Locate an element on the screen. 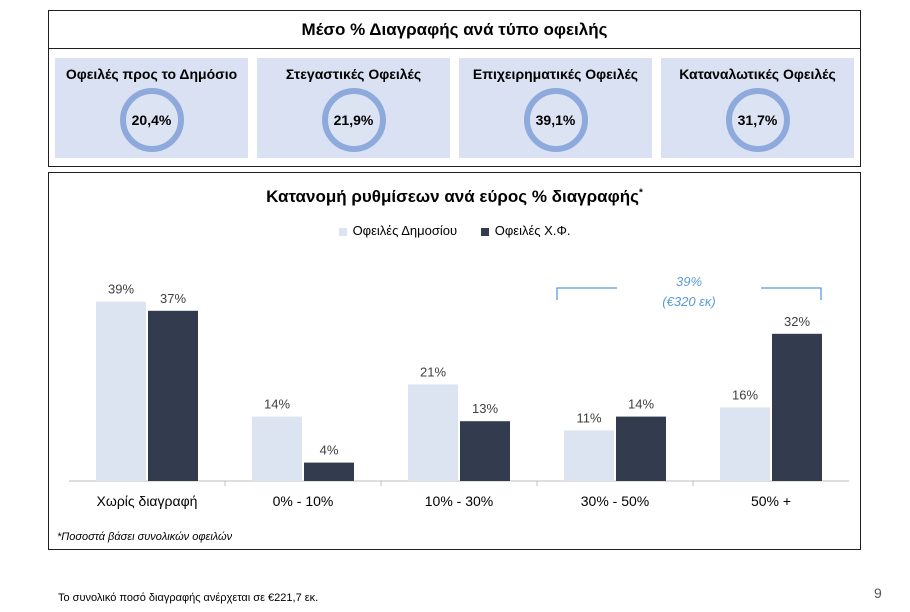  x-tick-label: 50% + is located at coordinates (771, 501).